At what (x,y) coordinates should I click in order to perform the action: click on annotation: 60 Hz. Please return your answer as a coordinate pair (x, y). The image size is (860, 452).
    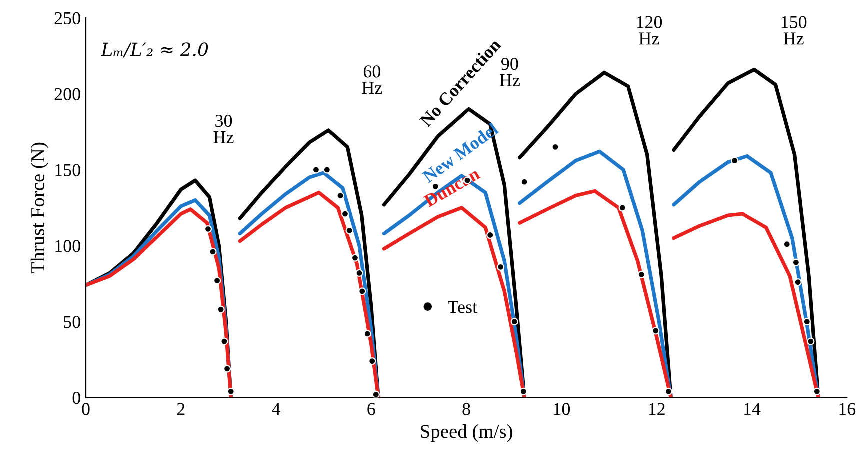
    Looking at the image, I should click on (372, 80).